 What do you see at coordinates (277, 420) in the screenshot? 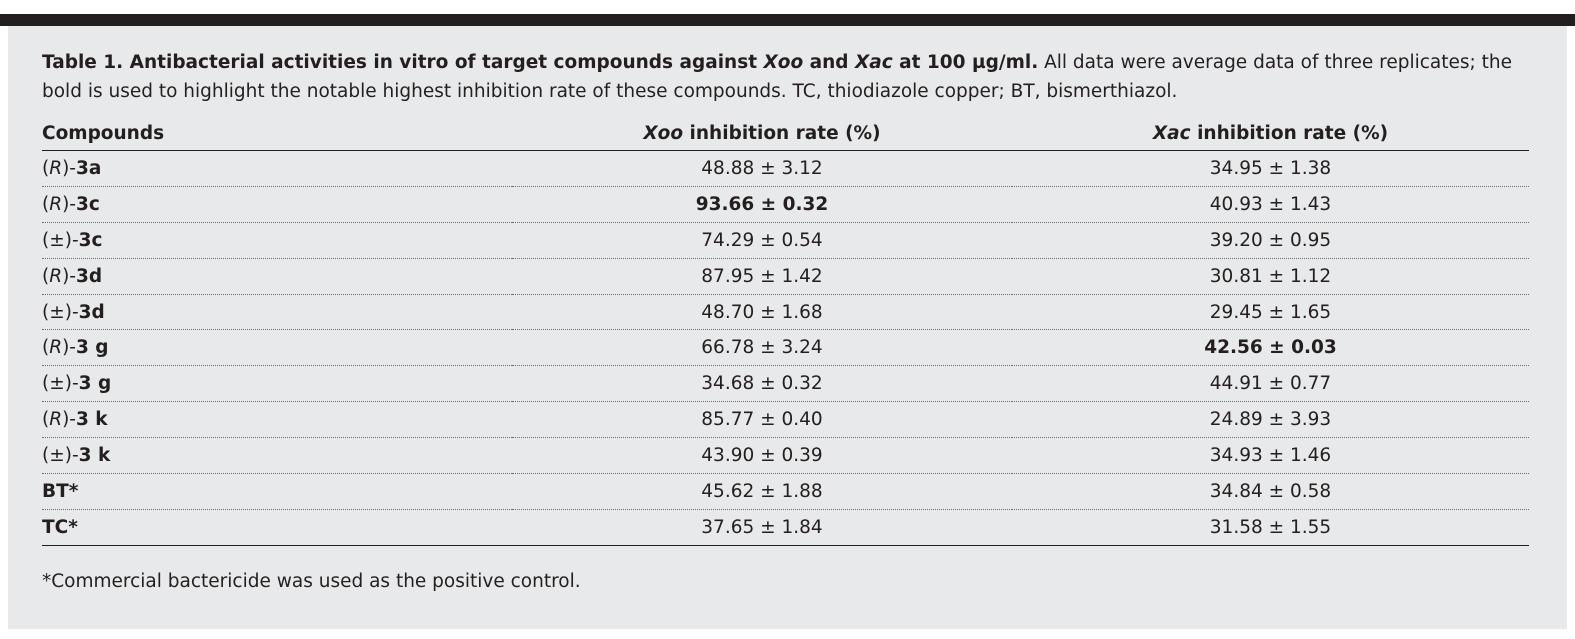
I see `cell-compound: (R)-3 k` at bounding box center [277, 420].